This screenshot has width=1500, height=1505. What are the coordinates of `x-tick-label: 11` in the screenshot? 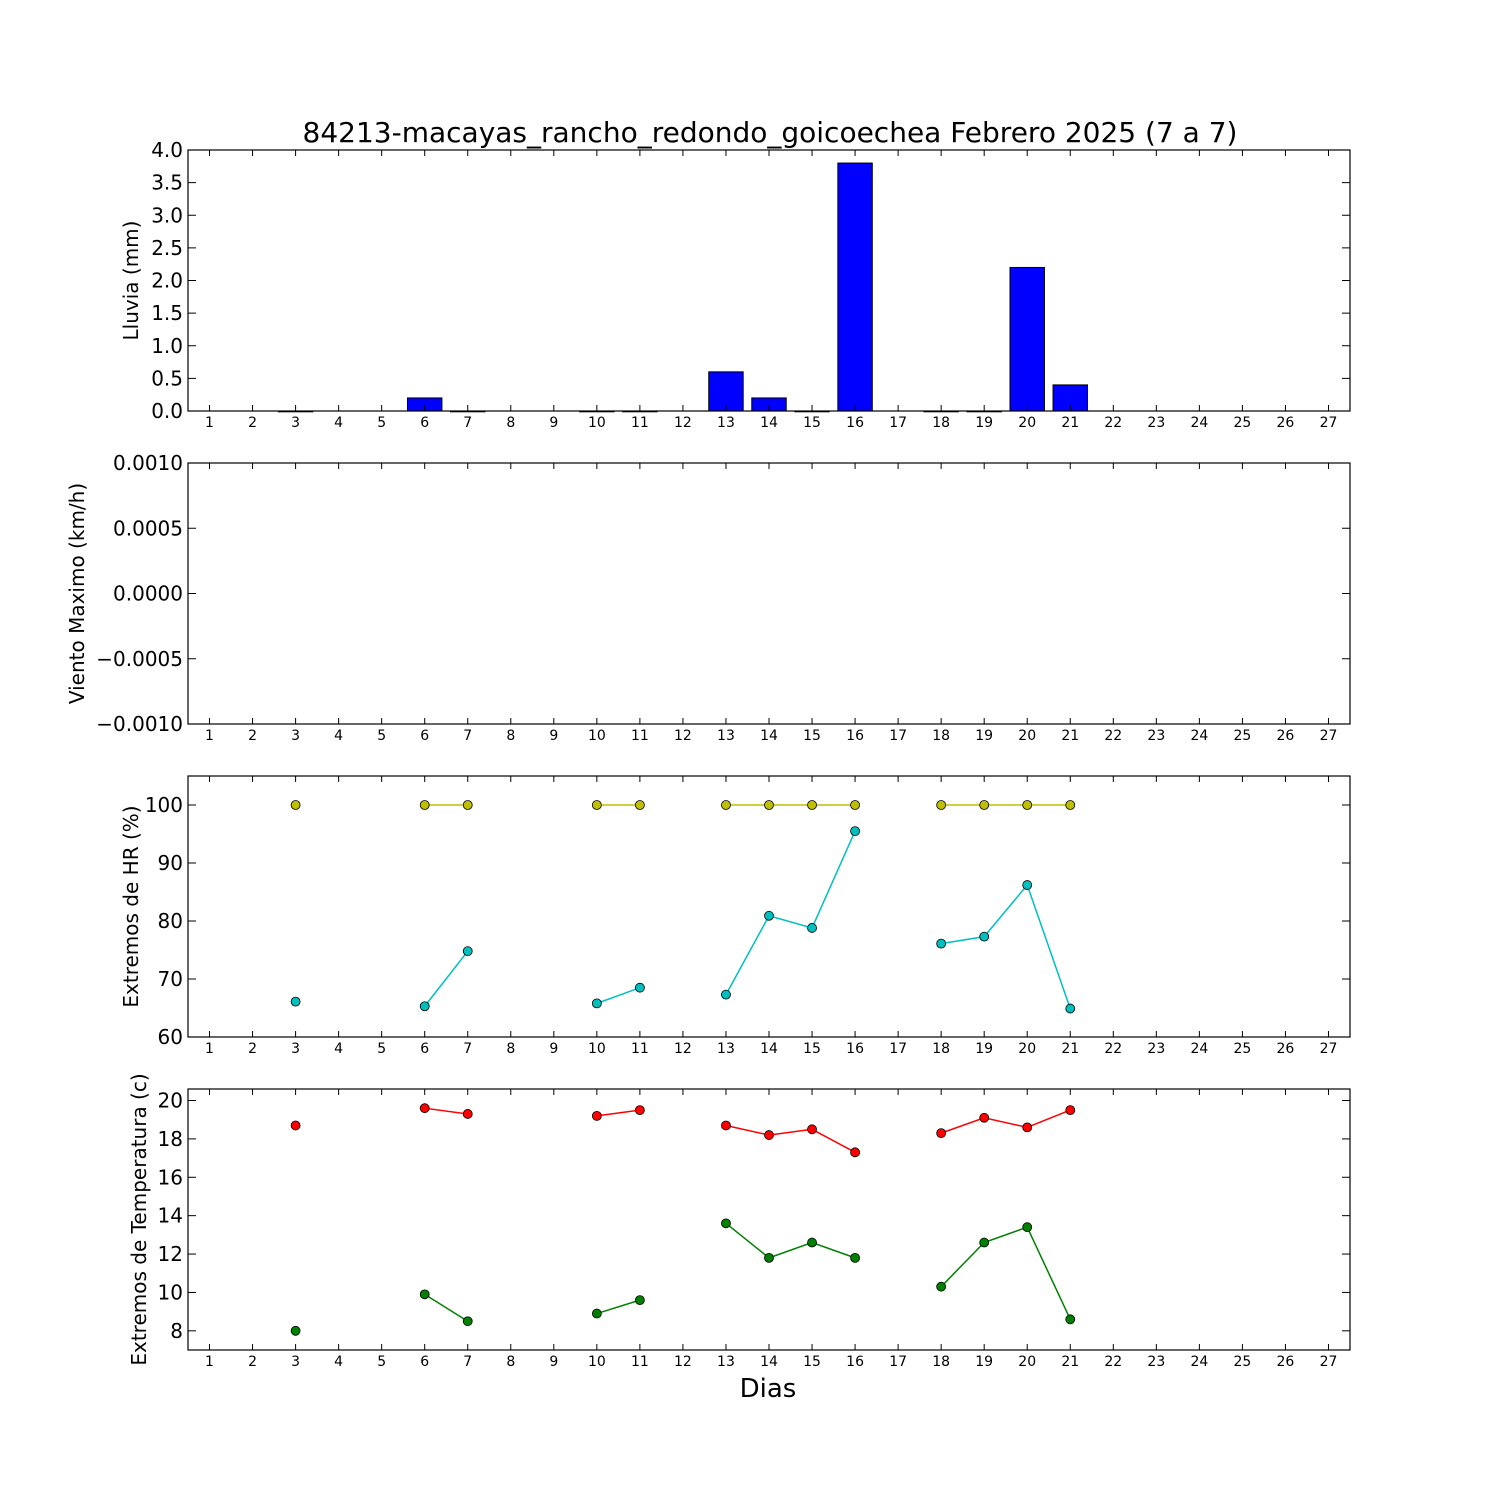 It's located at (640, 423).